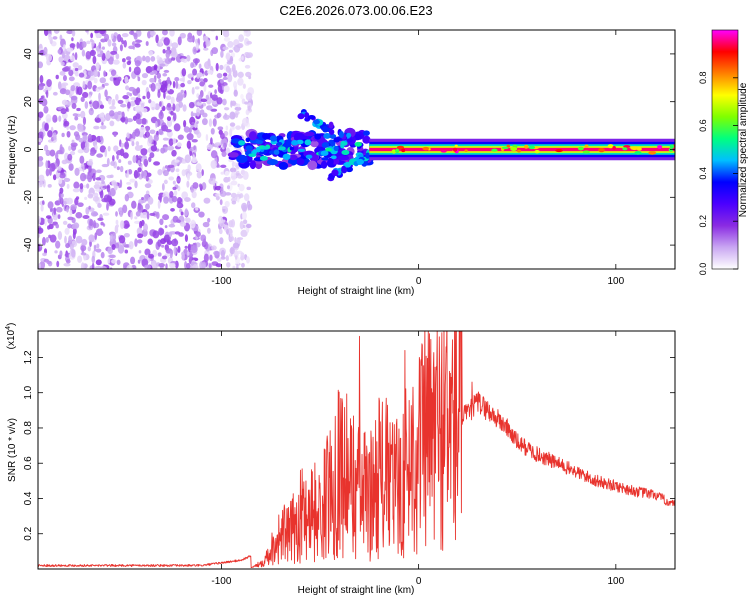 This screenshot has width=750, height=600. What do you see at coordinates (28, 463) in the screenshot?
I see `bottom-y-tick-label: 0.6` at bounding box center [28, 463].